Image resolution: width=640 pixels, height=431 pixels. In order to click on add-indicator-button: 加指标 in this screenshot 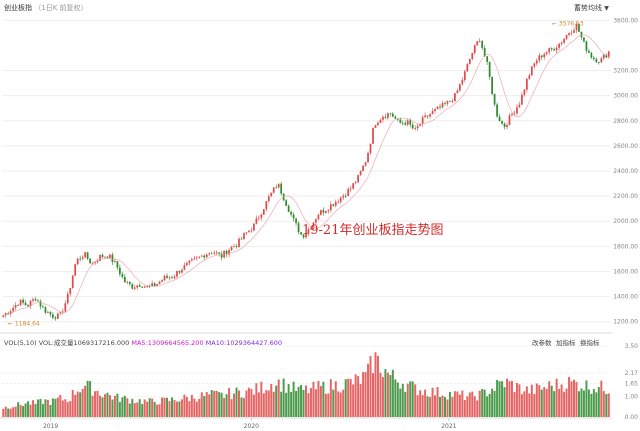, I will do `click(566, 343)`.